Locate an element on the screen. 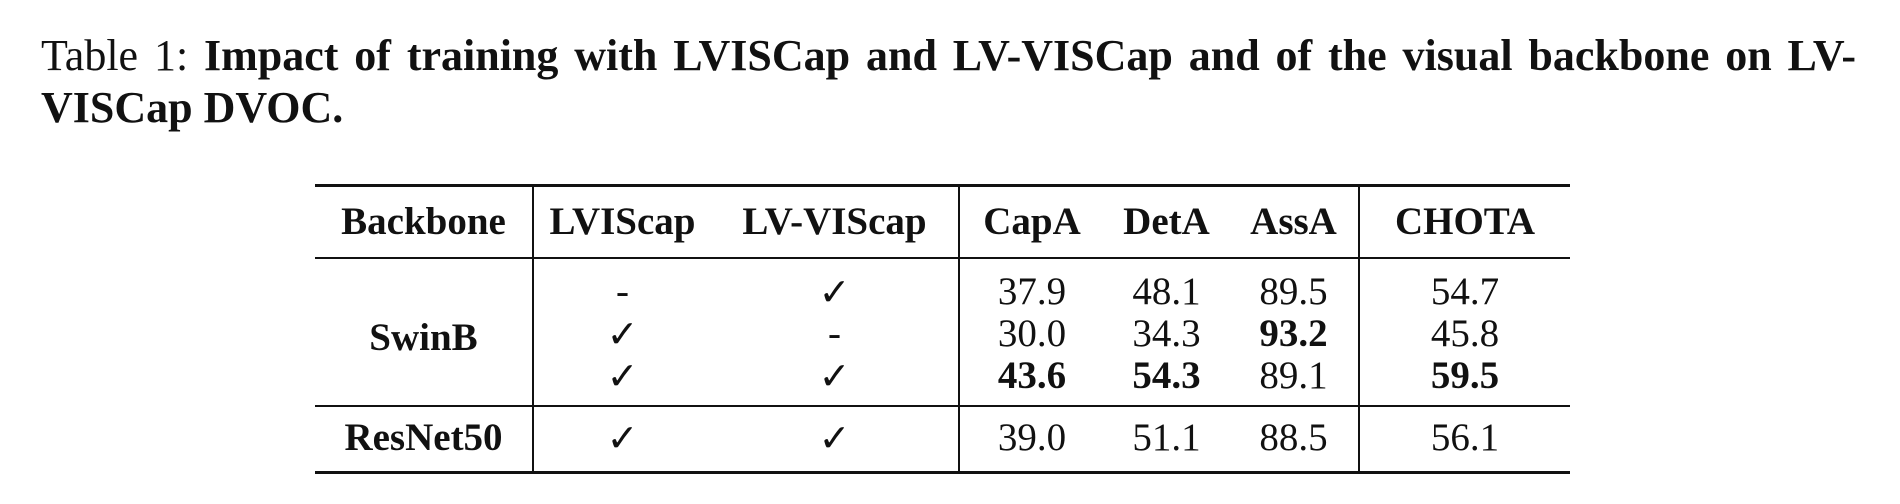 This screenshot has height=504, width=1900. cell-chota-best: 59.5 is located at coordinates (1465, 375).